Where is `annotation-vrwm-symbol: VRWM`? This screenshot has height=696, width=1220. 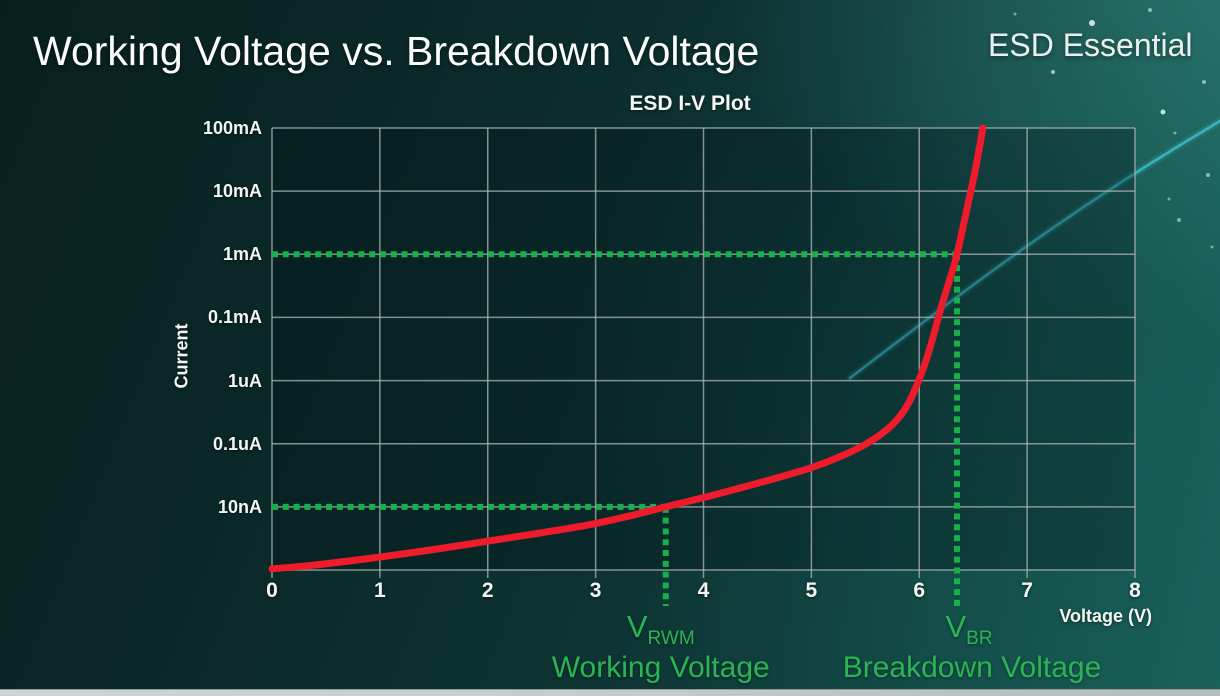 annotation-vrwm-symbol: VRWM is located at coordinates (660, 629).